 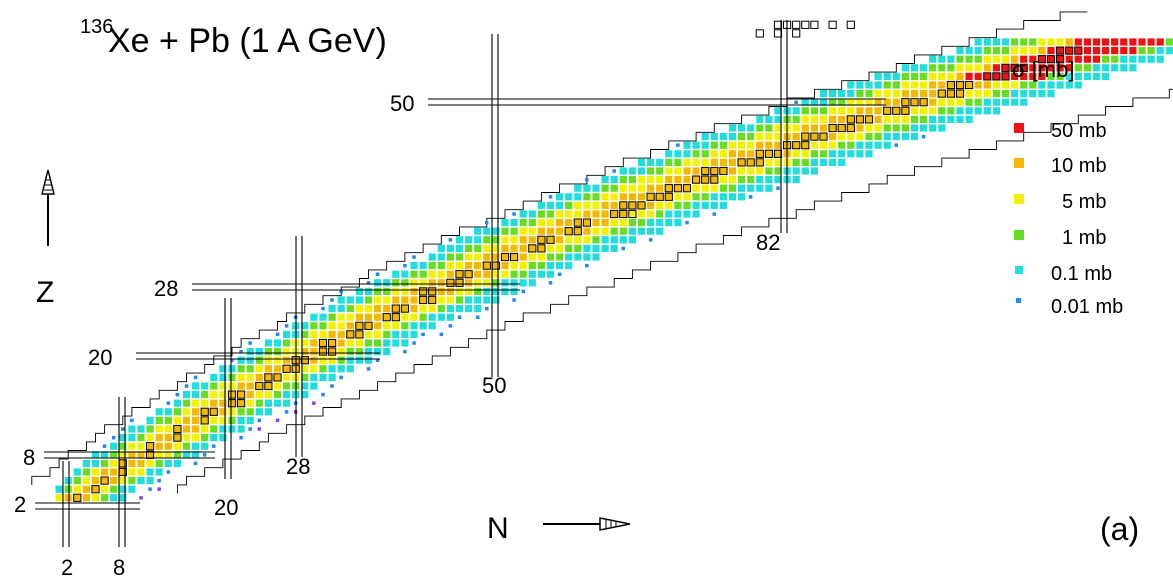 I want to click on legend-label-001mb: 0.01 mb, so click(x=1087, y=307).